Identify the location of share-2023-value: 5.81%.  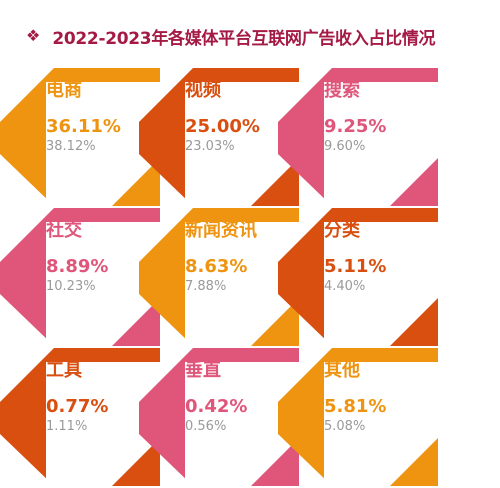
(355, 406).